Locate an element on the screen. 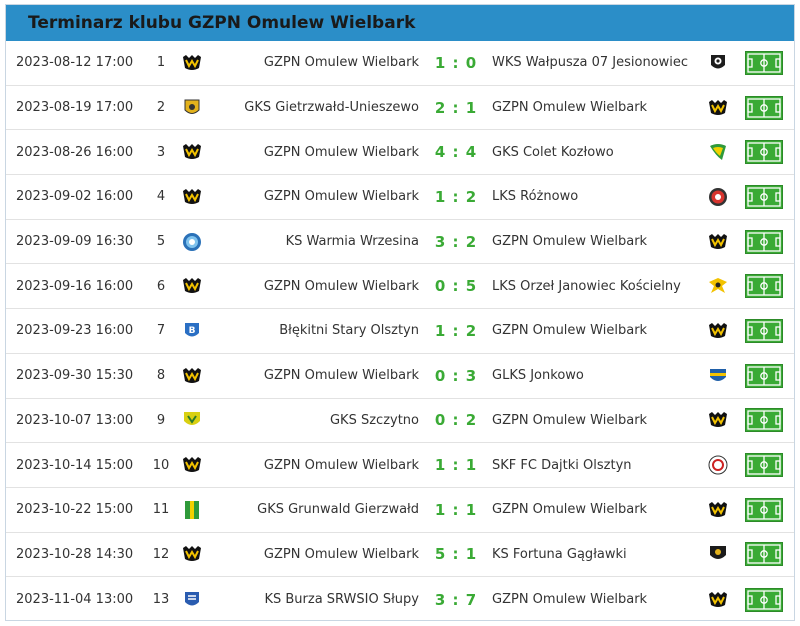  panel-title: Terminarz klubu GZPN Omulew Wielbark is located at coordinates (400, 23).